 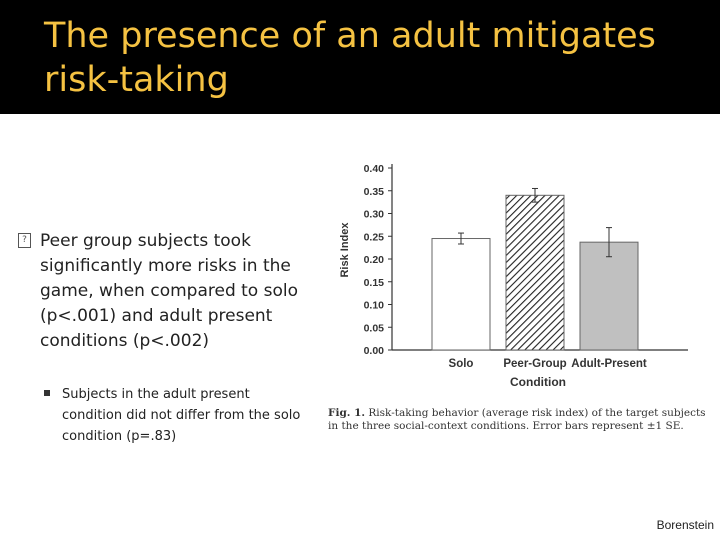 I want to click on y-tick-label: 0.40, so click(x=374, y=169).